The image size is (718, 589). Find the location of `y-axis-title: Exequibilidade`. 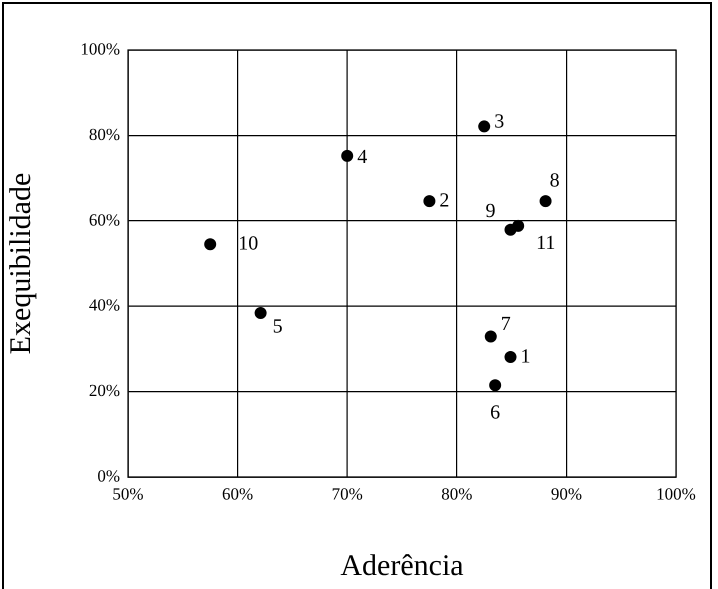

y-axis-title: Exequibilidade is located at coordinates (20, 263).